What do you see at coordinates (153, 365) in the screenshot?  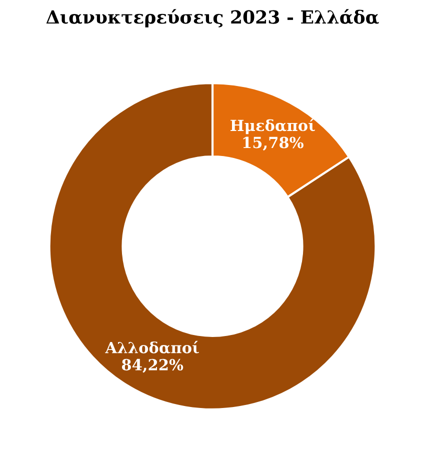 I see `data-label: 84,22%` at bounding box center [153, 365].